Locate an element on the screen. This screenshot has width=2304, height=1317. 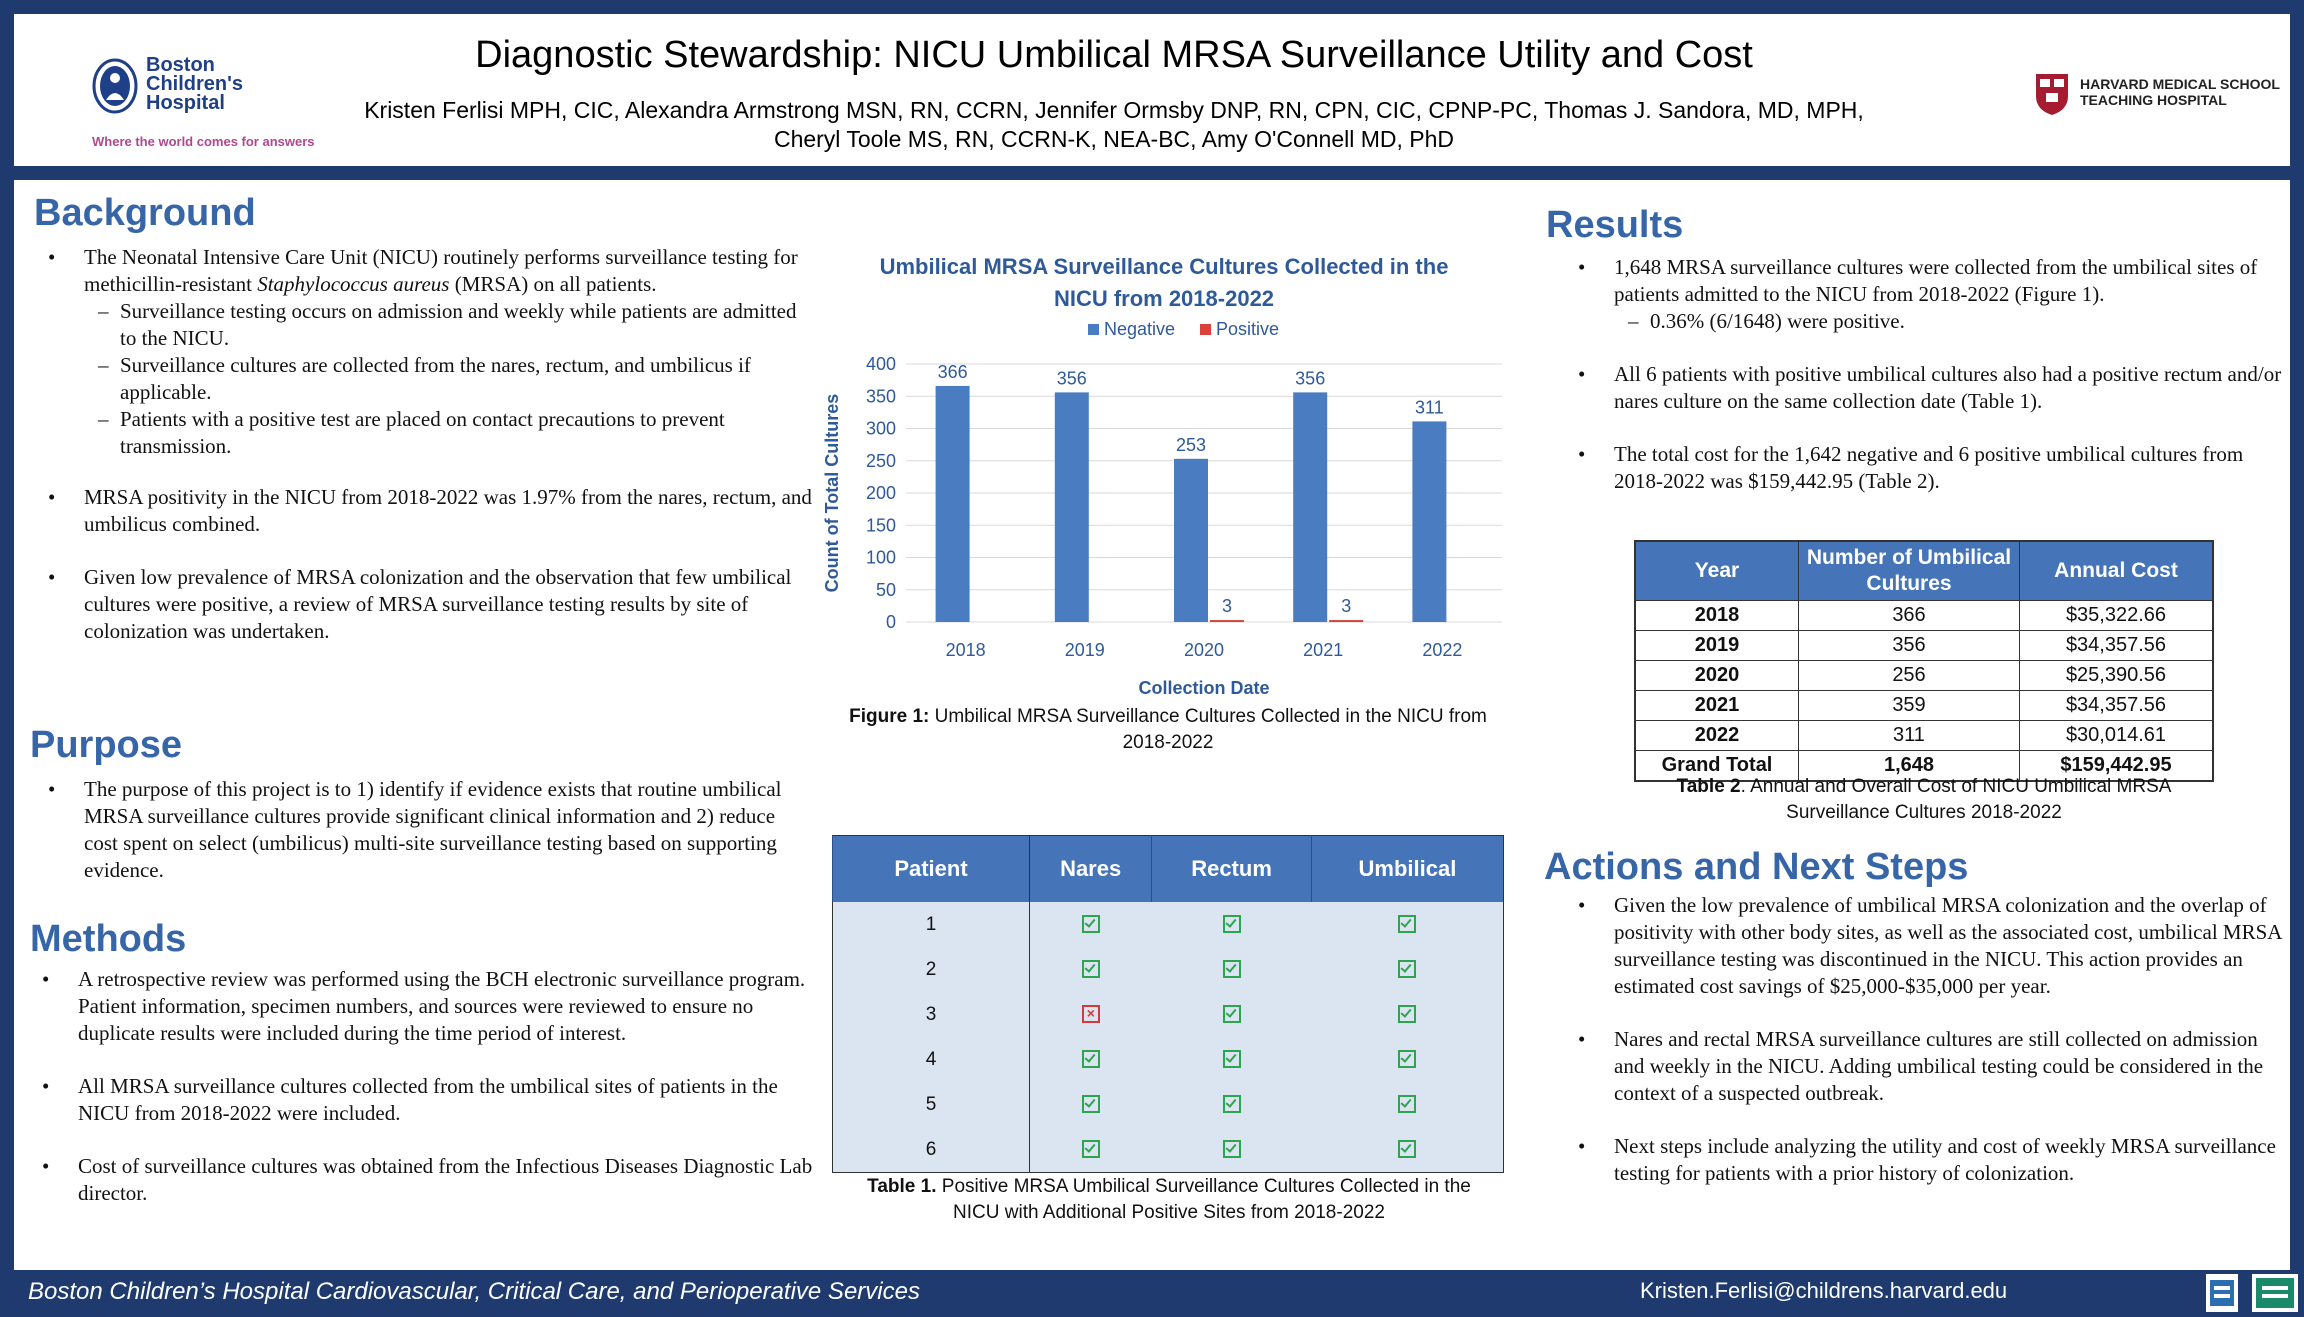
table-1-cell-nares is located at coordinates (1090, 924).